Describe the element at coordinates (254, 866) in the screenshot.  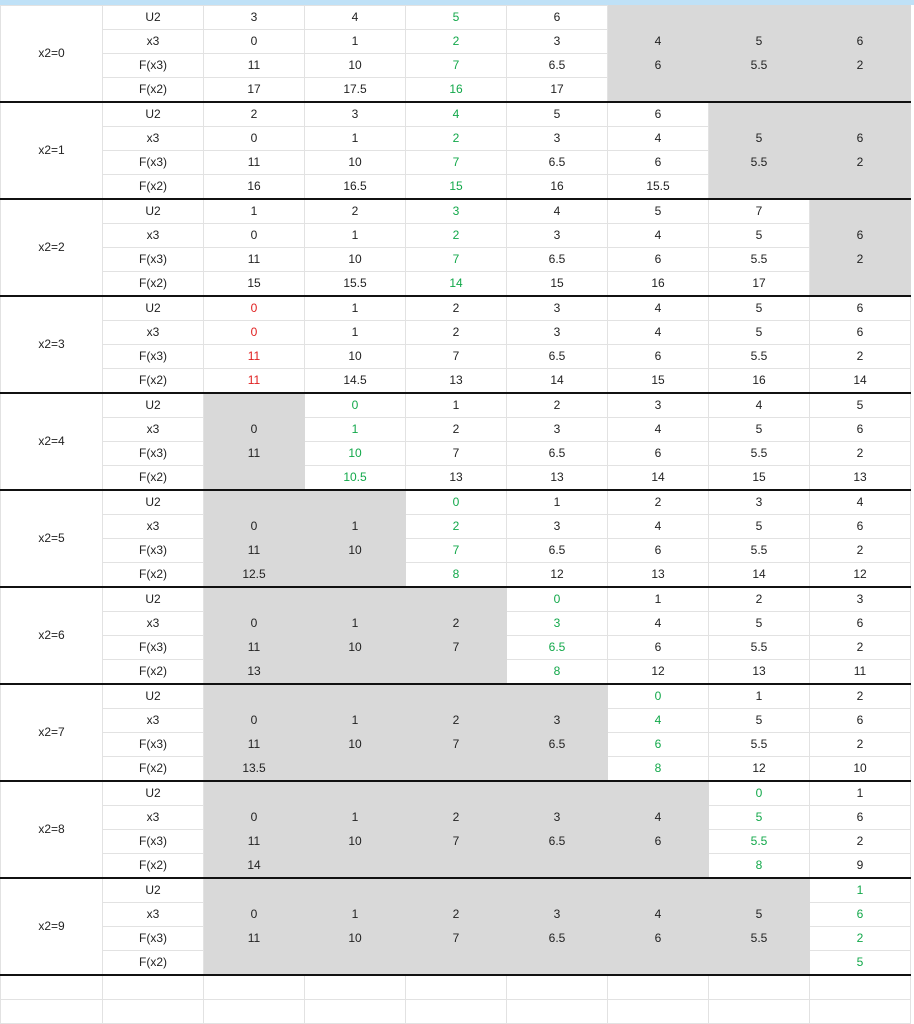
I see `shaded-cell: 14` at that location.